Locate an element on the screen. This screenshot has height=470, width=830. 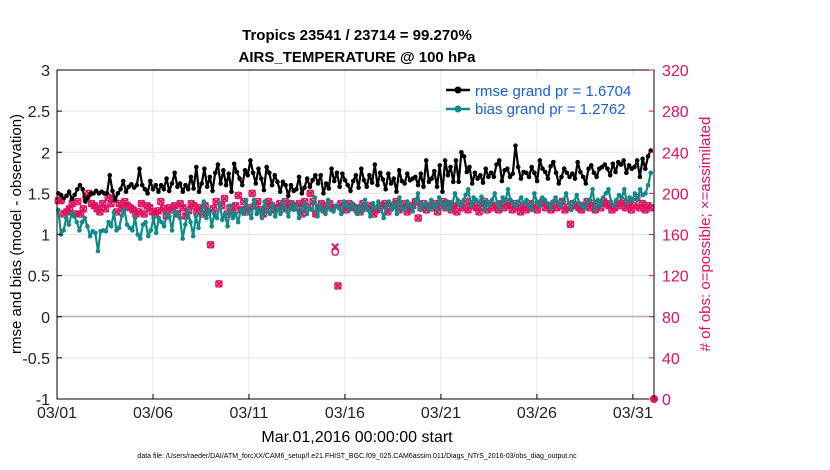
series-line-rmse is located at coordinates (354, 173).